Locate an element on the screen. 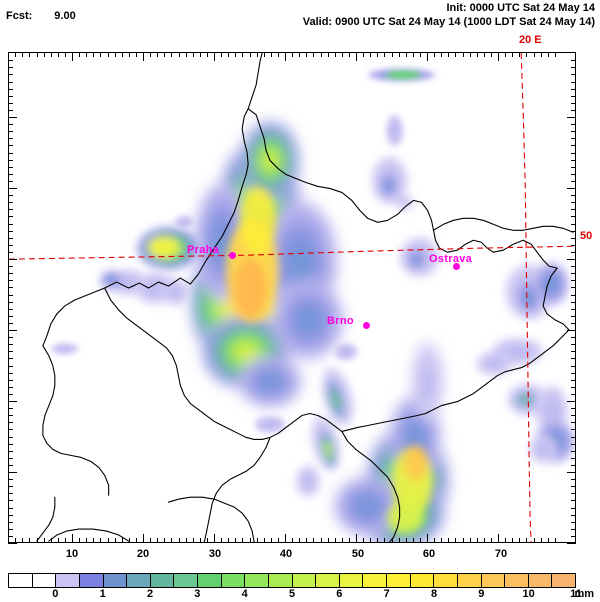  city-marker-praha is located at coordinates (232, 255).